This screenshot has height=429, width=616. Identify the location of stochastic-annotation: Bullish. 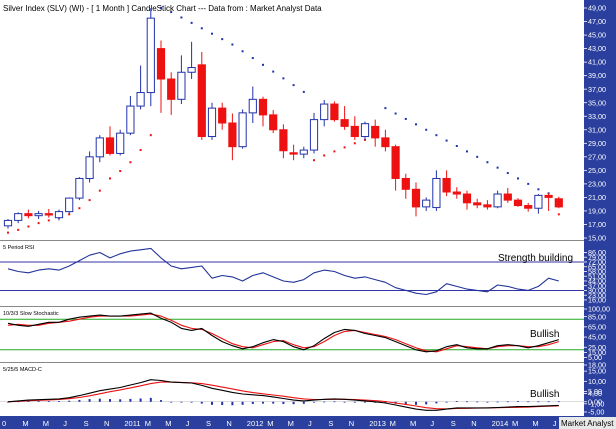
(544, 334).